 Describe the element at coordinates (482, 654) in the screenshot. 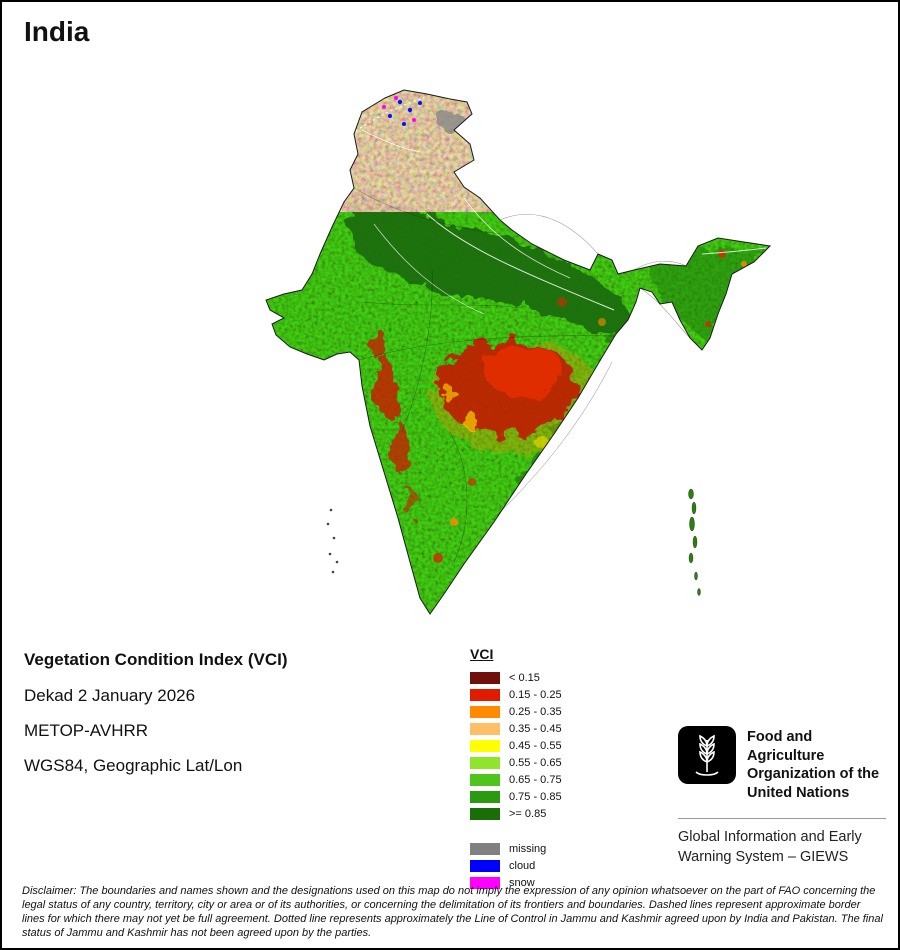

I see `legend-title: VCI` at that location.